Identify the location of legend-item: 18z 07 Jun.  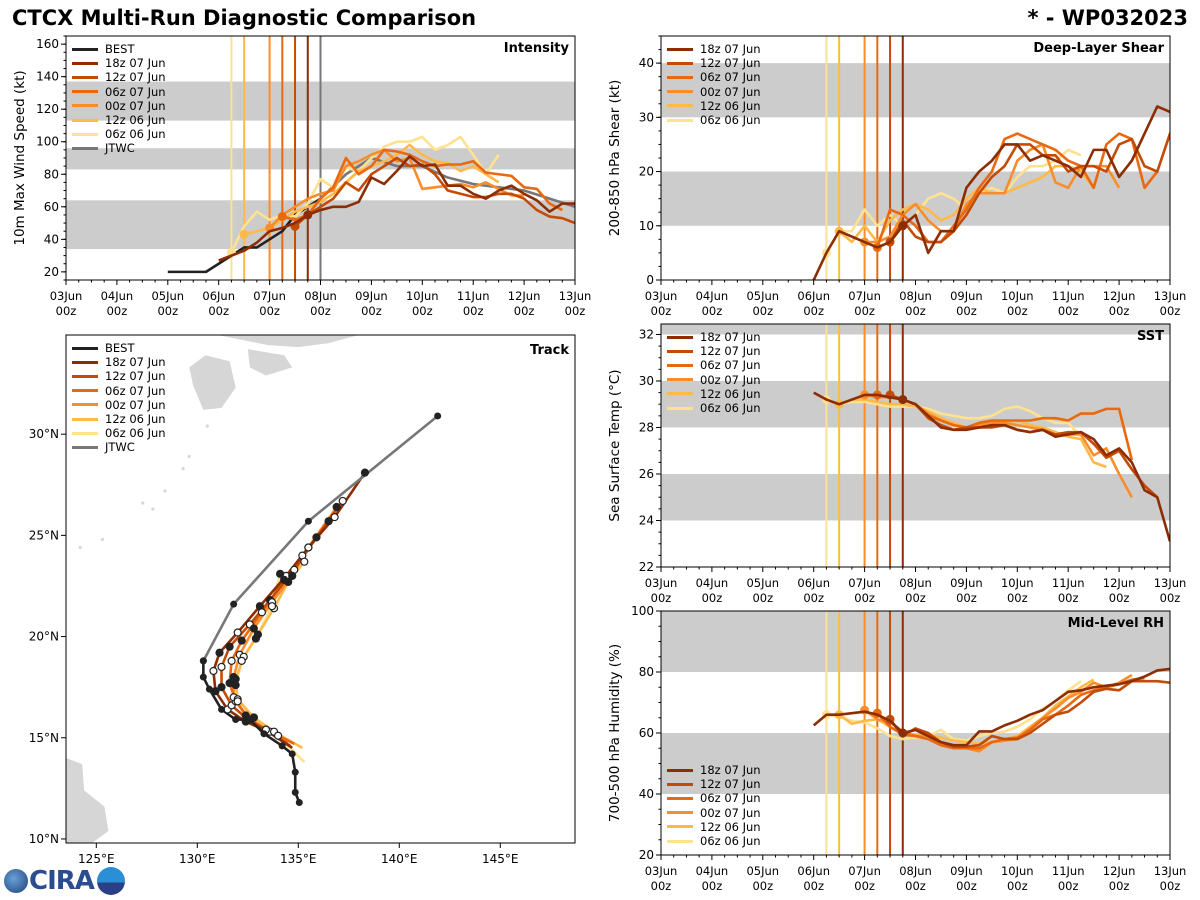
(119, 362).